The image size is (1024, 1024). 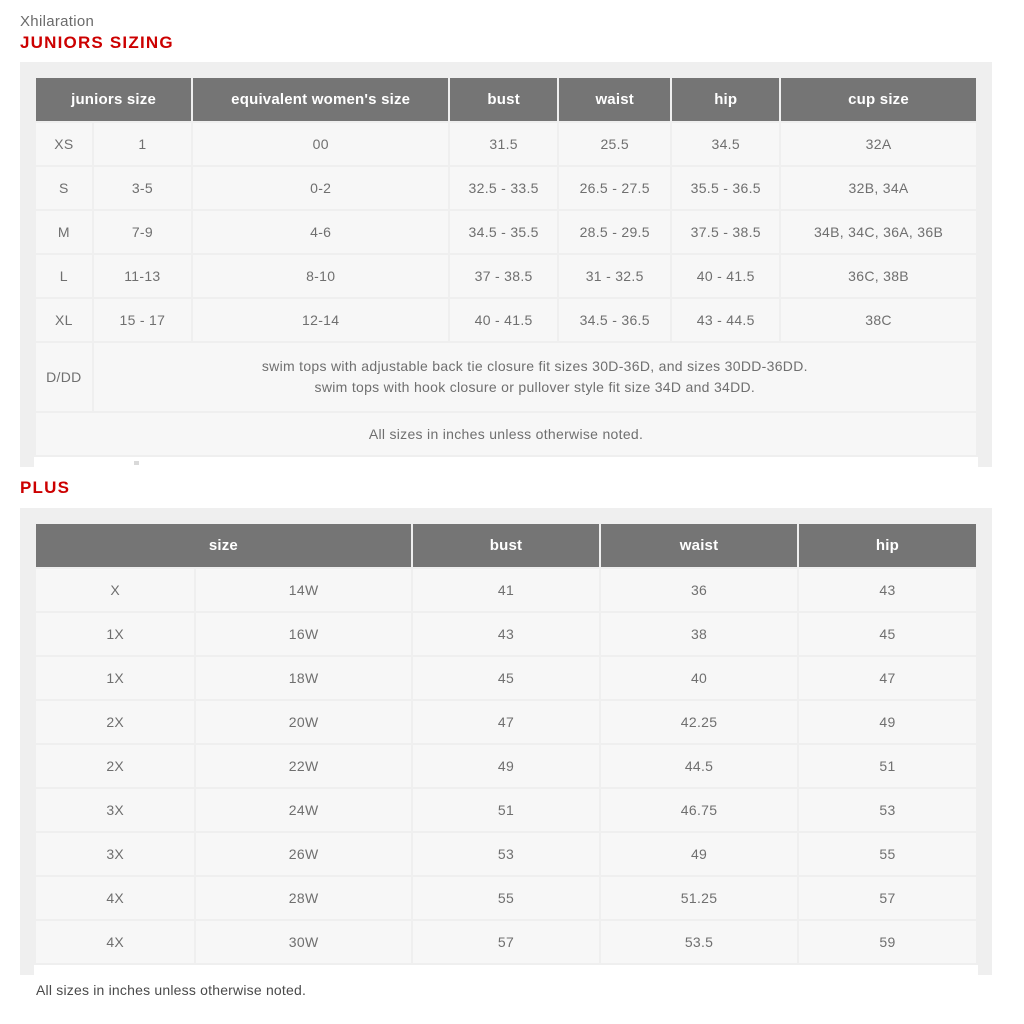 What do you see at coordinates (115, 854) in the screenshot?
I see `cell-size: 3X` at bounding box center [115, 854].